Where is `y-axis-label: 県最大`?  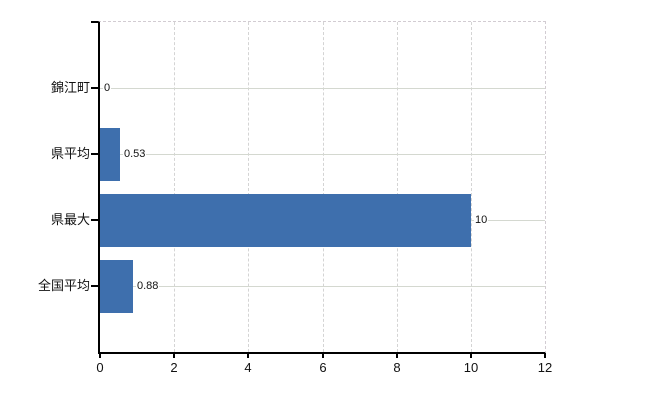
y-axis-label: 県最大 is located at coordinates (70, 219).